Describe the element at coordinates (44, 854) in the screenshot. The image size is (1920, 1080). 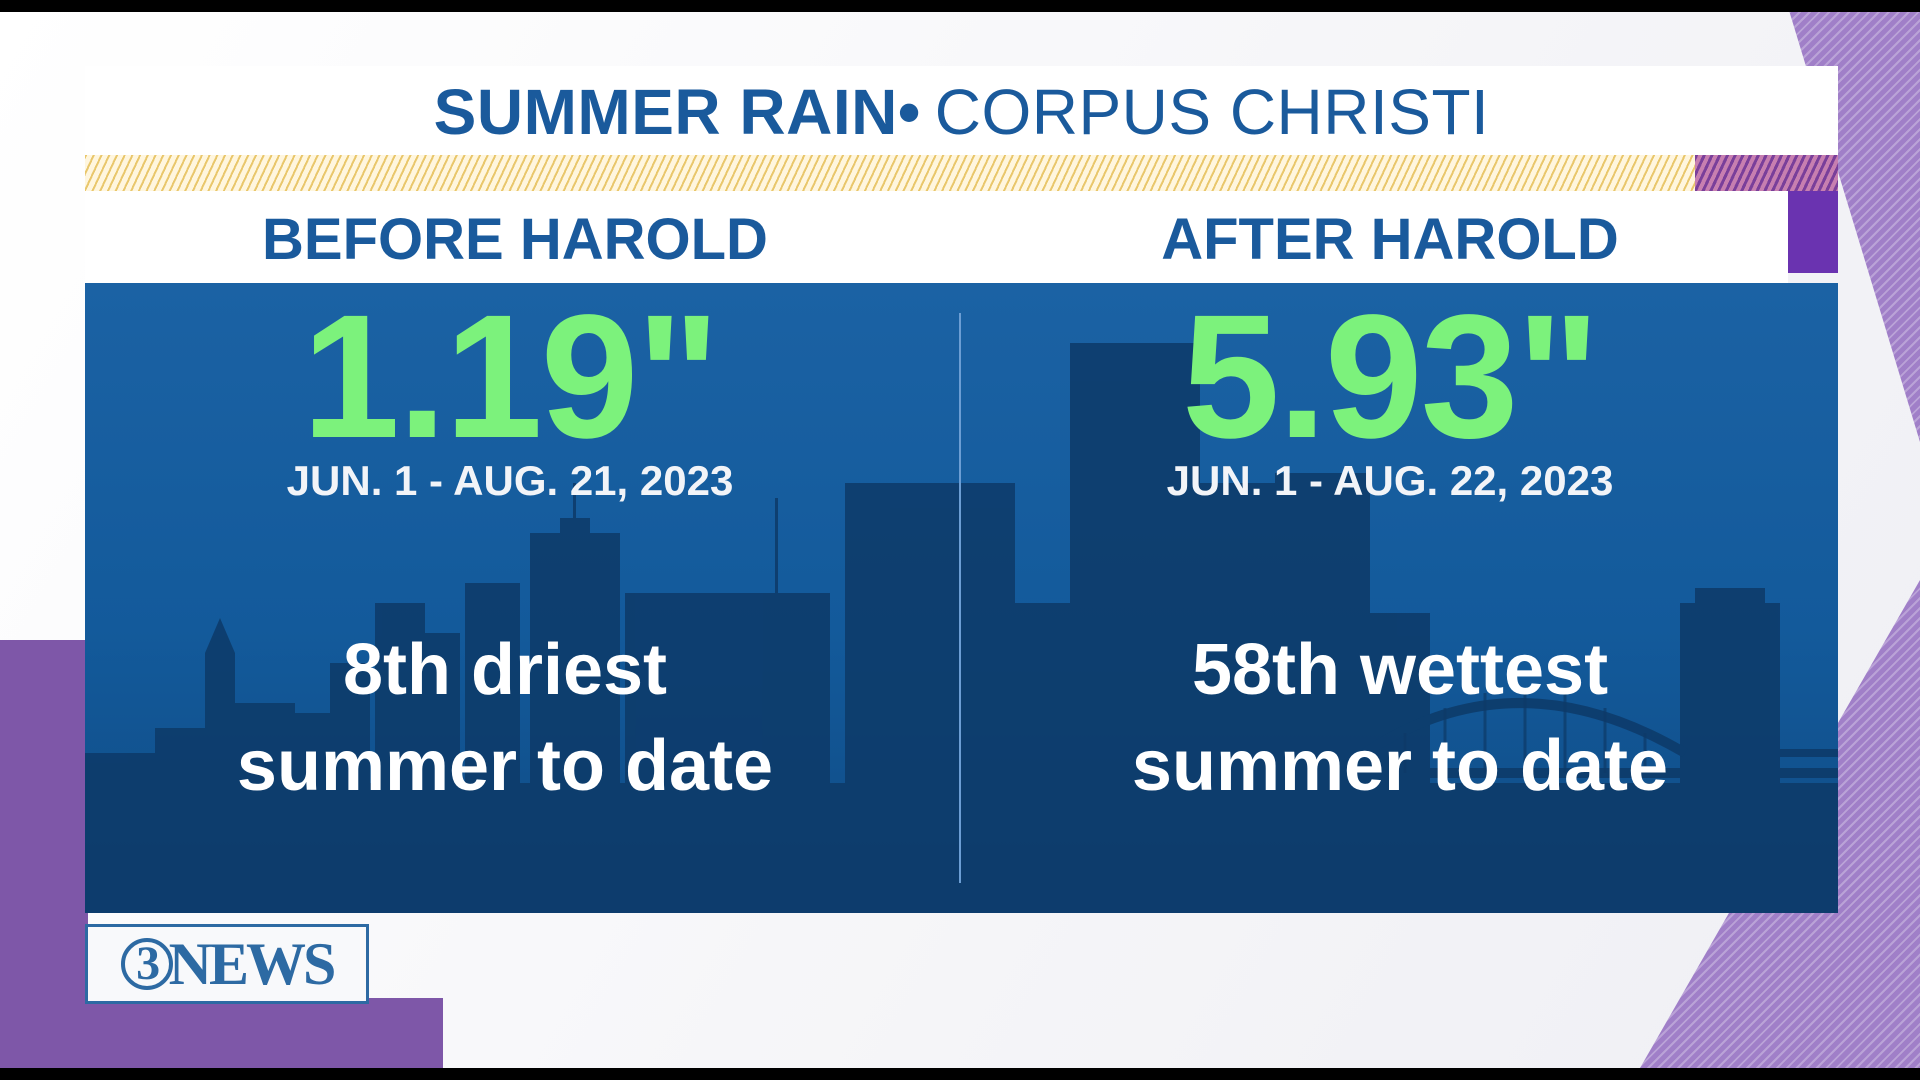
I see `left-purple-bar` at that location.